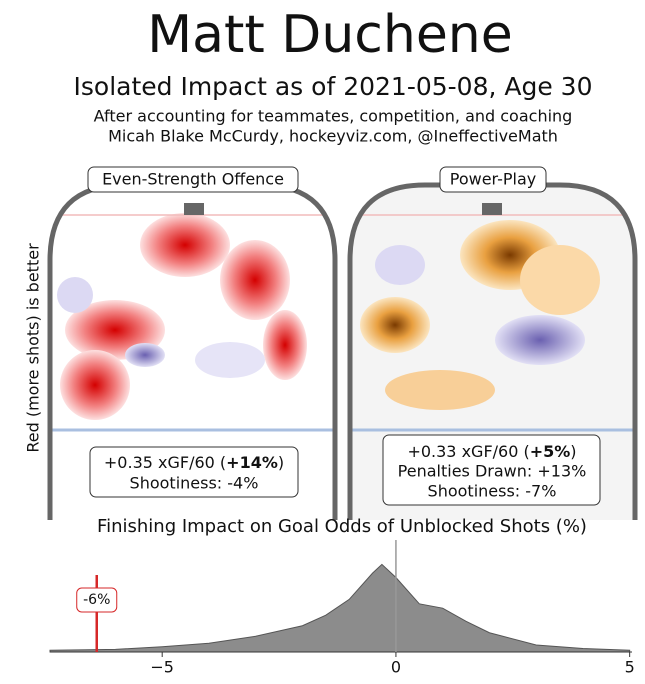 The width and height of the screenshot is (645, 684). I want to click on stat-line: Shootiness: -7%, so click(492, 491).